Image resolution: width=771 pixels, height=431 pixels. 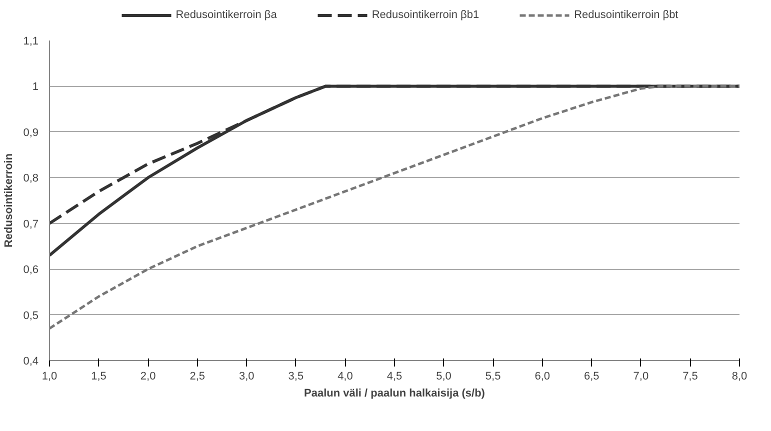 I want to click on y-axis-title: Redusointikerroin, so click(x=9, y=200).